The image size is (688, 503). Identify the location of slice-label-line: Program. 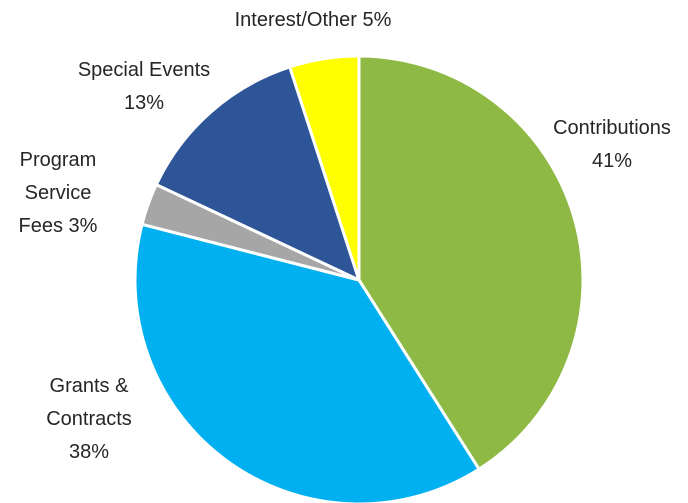
(58, 160).